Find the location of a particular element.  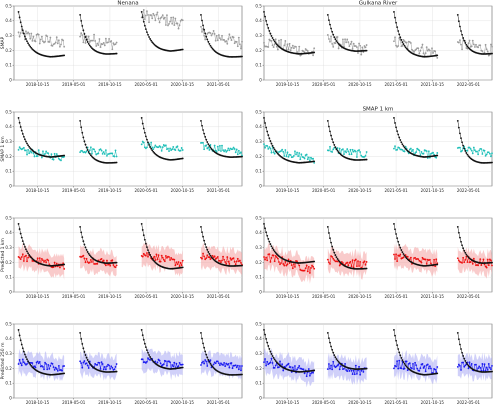

axes-frame is located at coordinates (378, 149).